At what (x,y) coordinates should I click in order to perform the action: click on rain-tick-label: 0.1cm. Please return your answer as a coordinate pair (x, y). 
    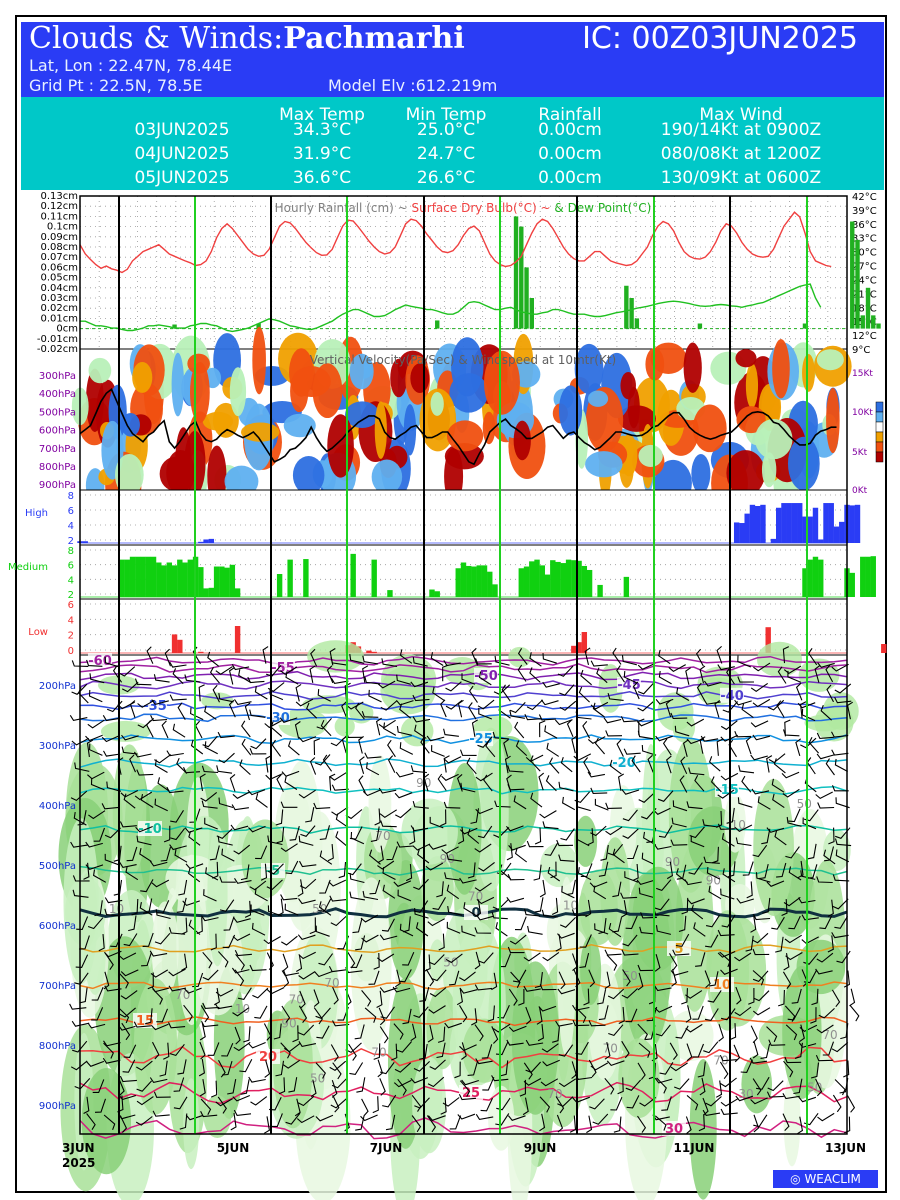
    Looking at the image, I should click on (62, 227).